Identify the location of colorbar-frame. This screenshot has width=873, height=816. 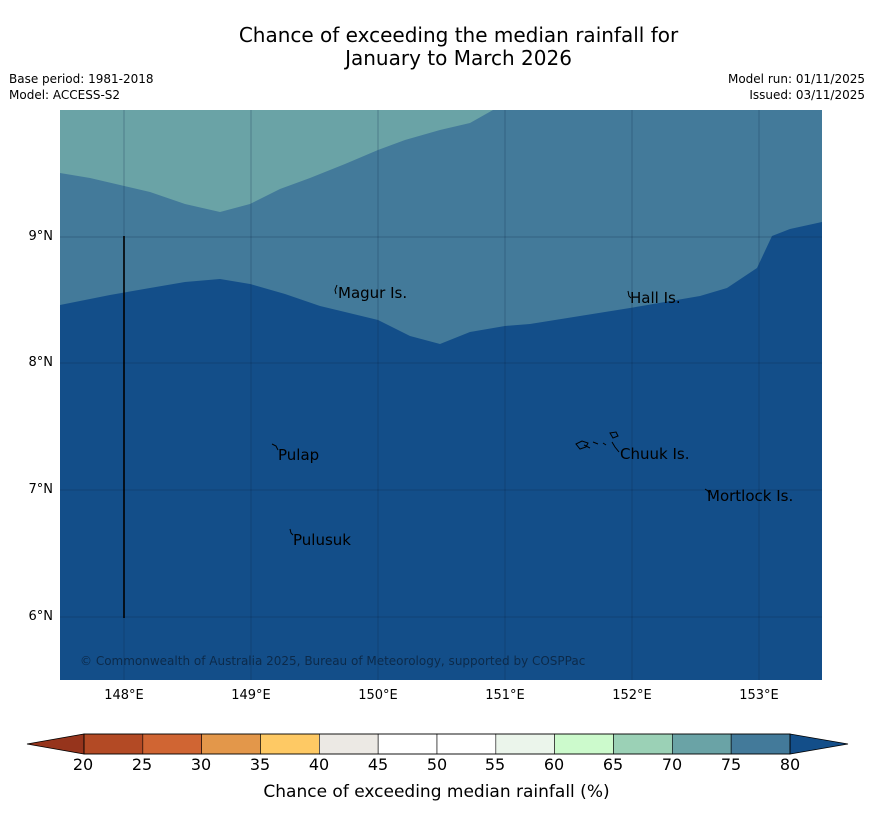
(437, 744).